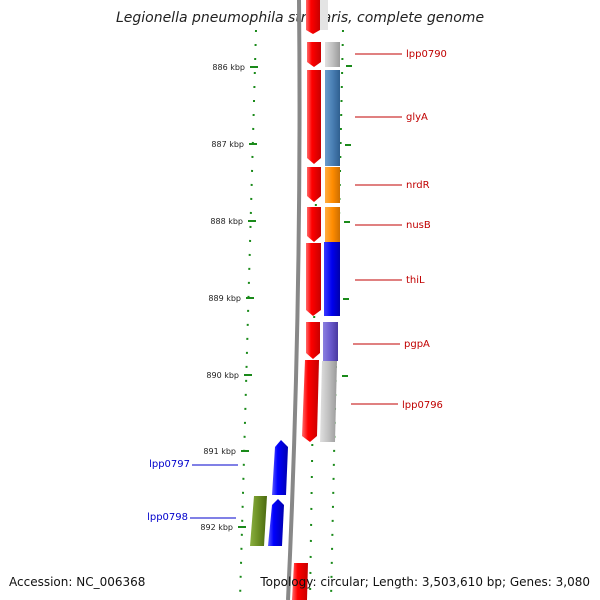  I want to click on gene-arrow-nrdR, so click(314, 184).